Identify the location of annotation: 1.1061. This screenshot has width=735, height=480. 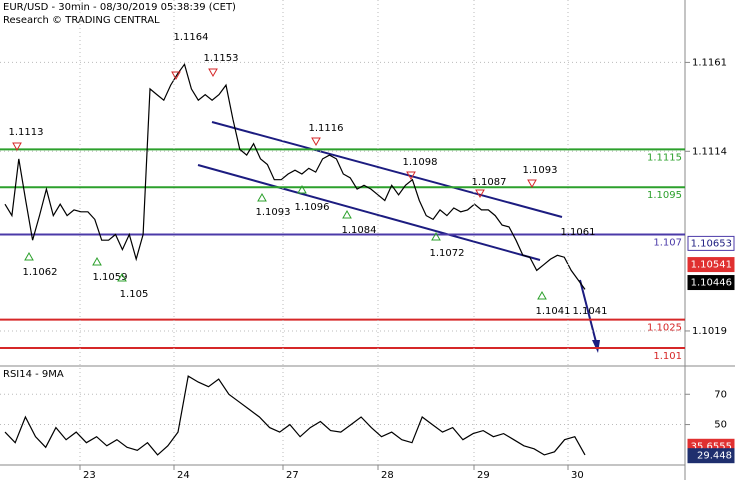
(578, 232).